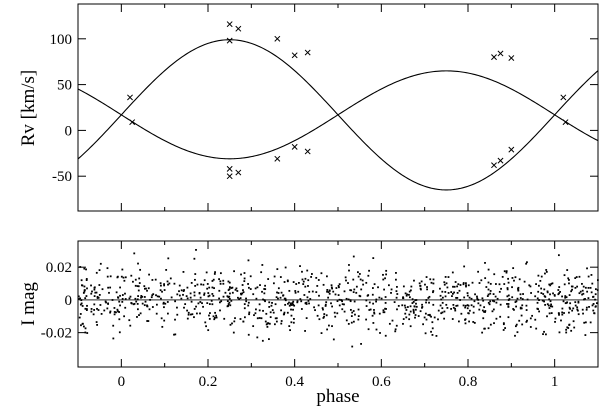 Image resolution: width=600 pixels, height=409 pixels. What do you see at coordinates (511, 58) in the screenshot?
I see `primary-rv-point` at bounding box center [511, 58].